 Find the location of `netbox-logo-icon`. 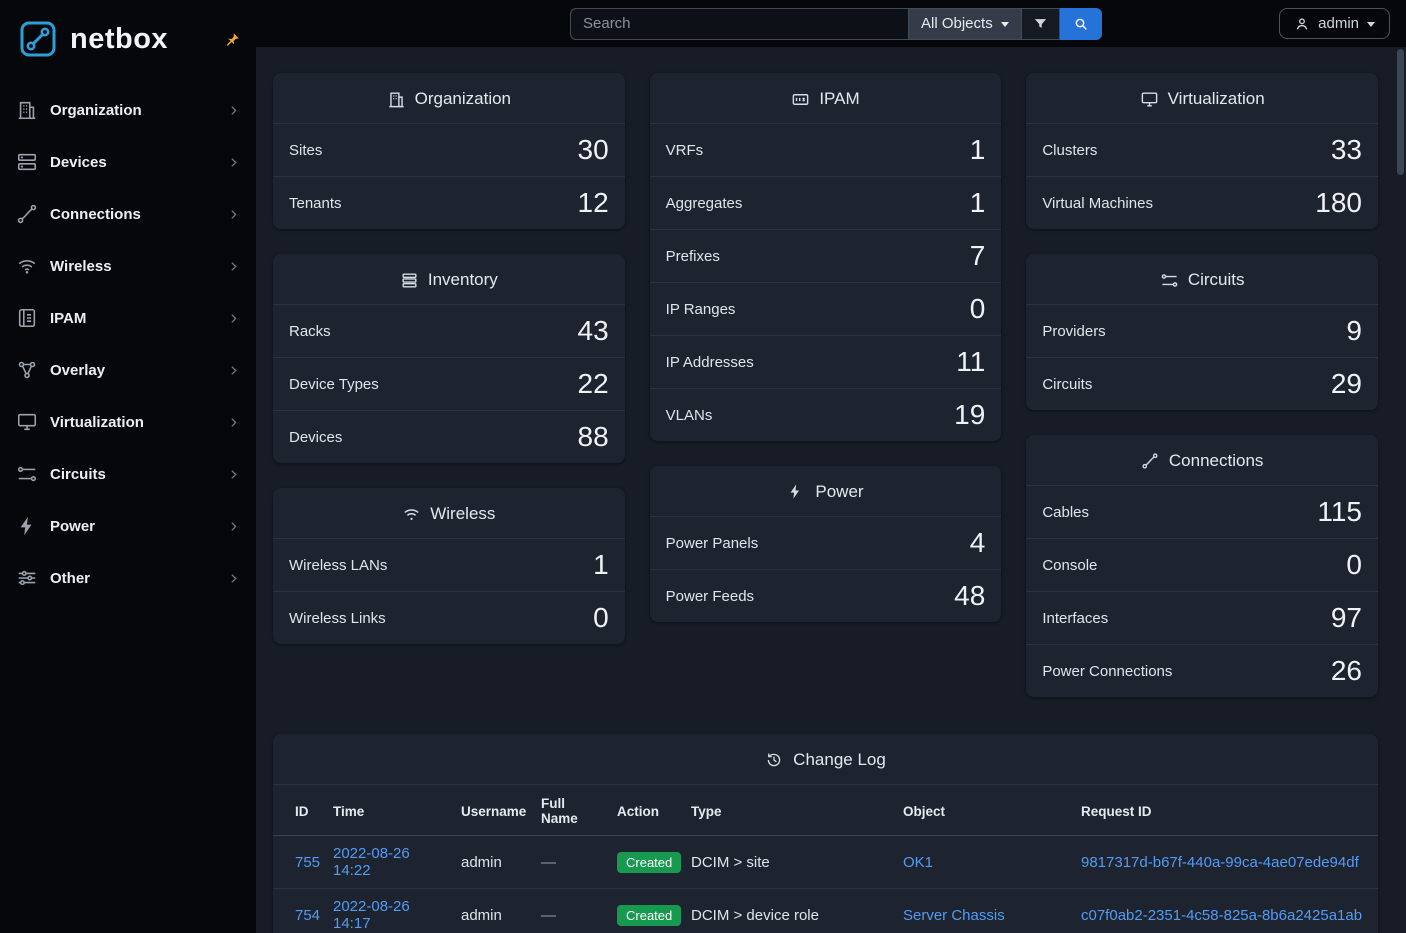

netbox-logo-icon is located at coordinates (38, 39).